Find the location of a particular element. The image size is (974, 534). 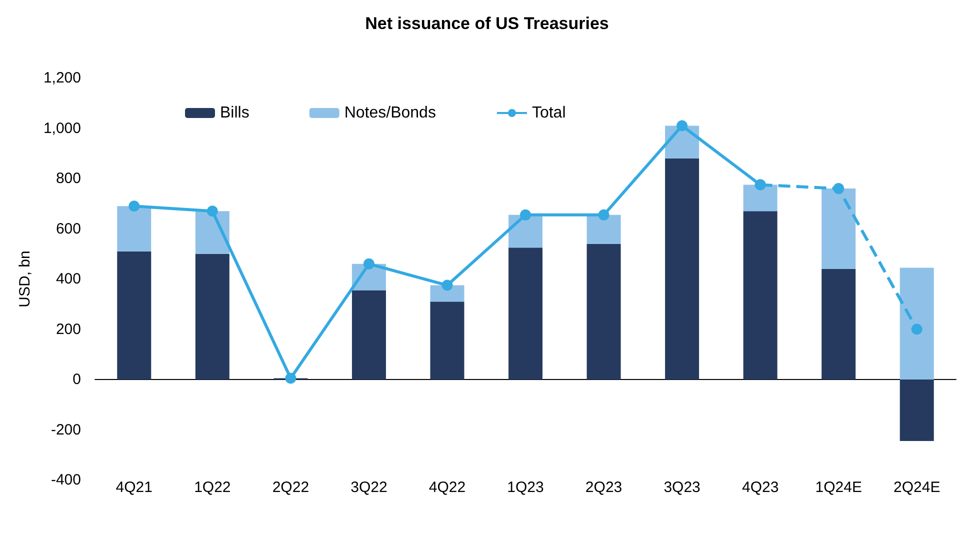

x-tick-label: 3Q22 is located at coordinates (369, 487).